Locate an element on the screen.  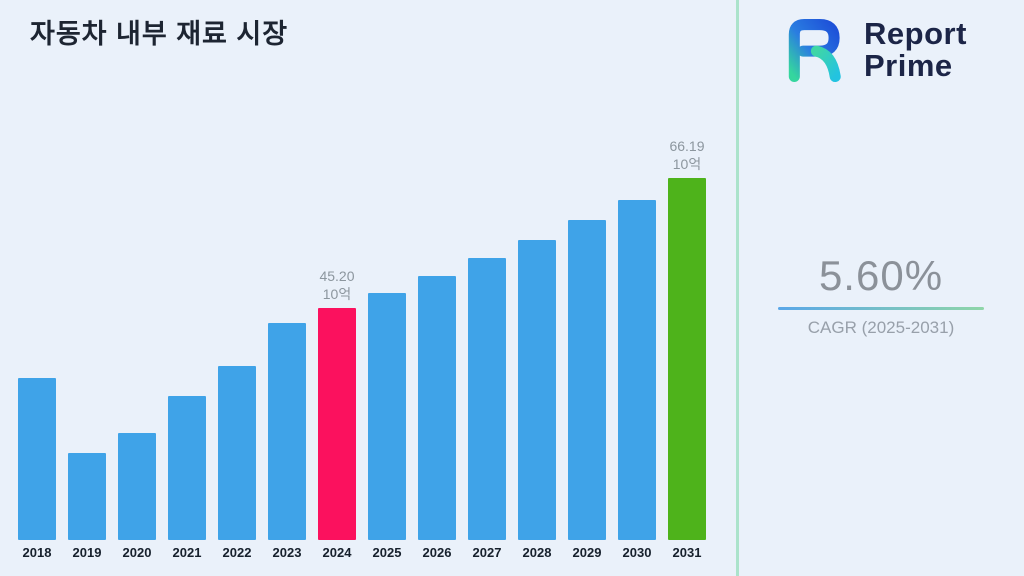
cagr-block: 5.60% CAGR (2025-2031) is located at coordinates (881, 295).